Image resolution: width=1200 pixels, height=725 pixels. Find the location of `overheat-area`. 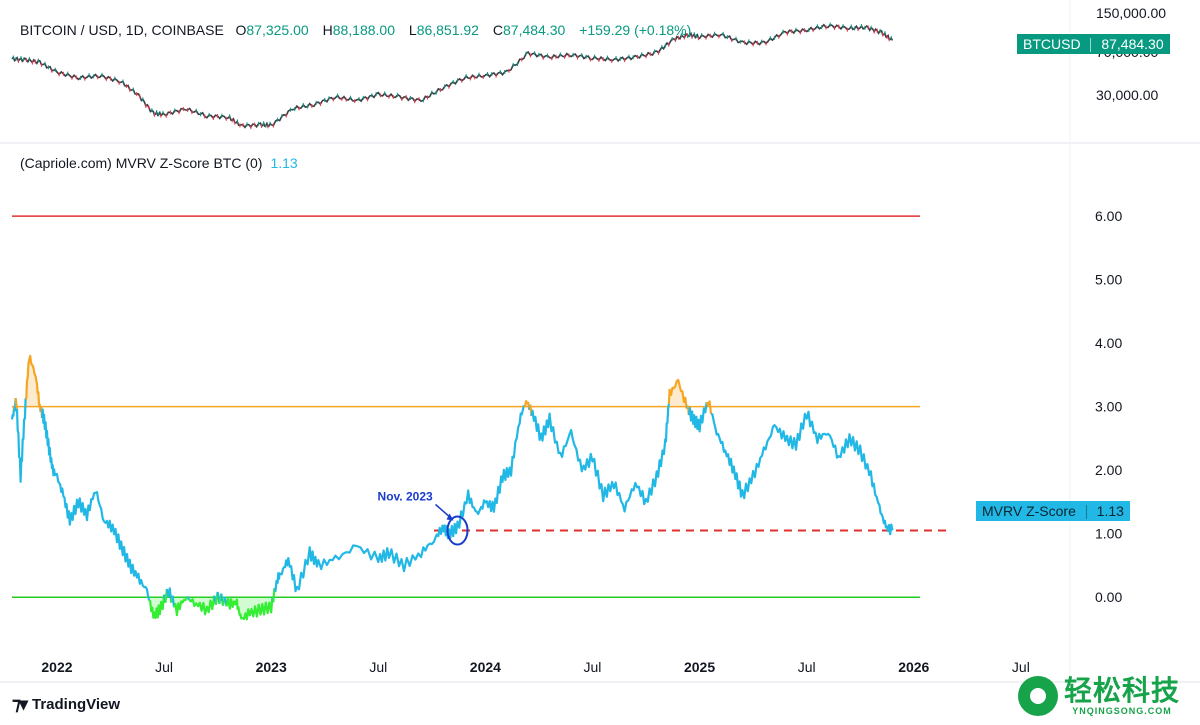

overheat-area is located at coordinates (677, 393).